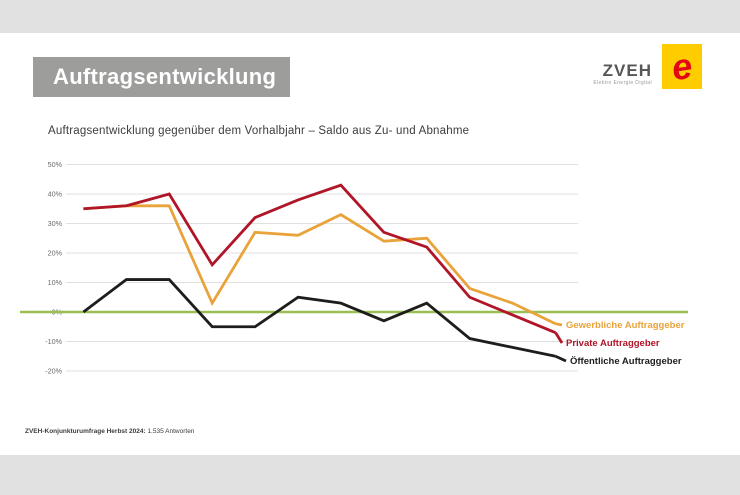  Describe the element at coordinates (559, 337) in the screenshot. I see `series-line-end-private-auftraggeber` at that location.